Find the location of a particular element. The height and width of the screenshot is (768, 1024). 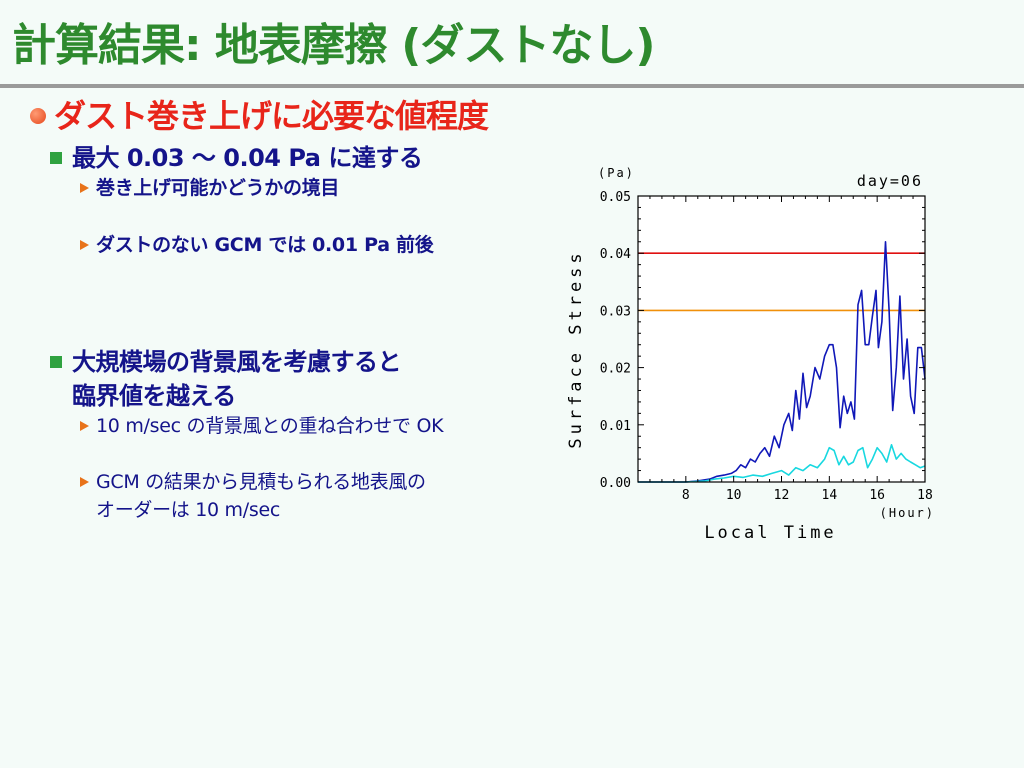

bullet-text: 大規模場の背景風を考慮すると is located at coordinates (237, 362).